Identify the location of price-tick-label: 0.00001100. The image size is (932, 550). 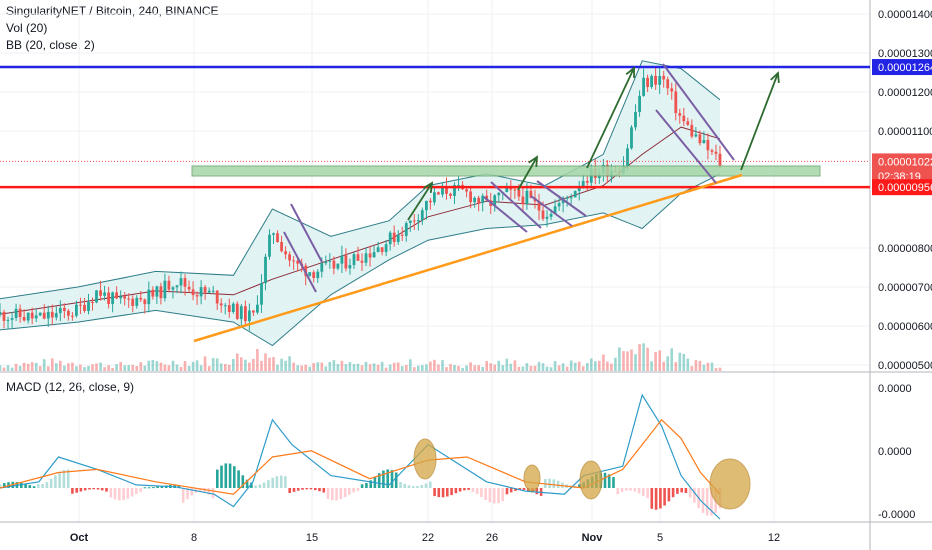
(905, 132).